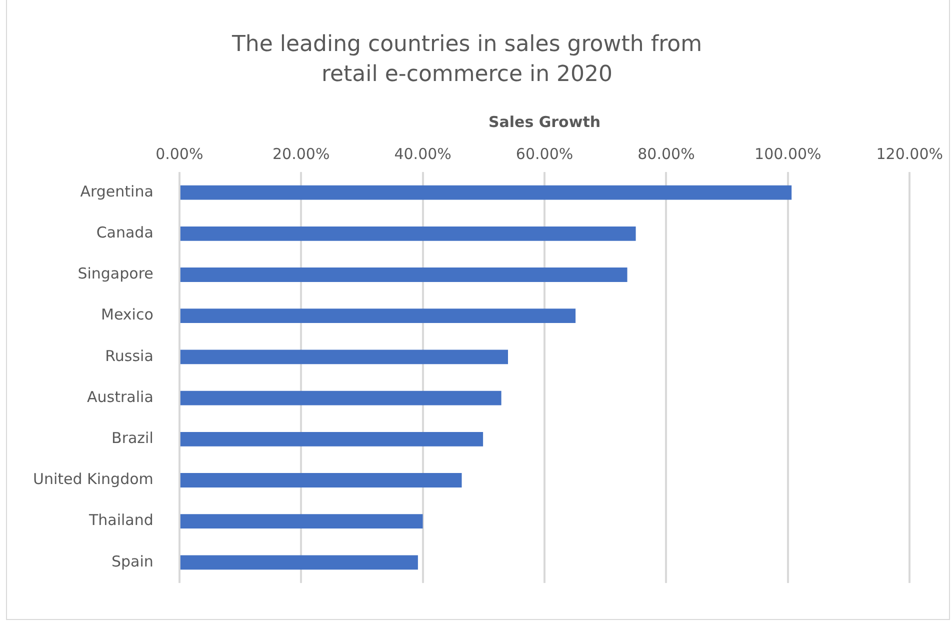 The height and width of the screenshot is (623, 952). Describe the element at coordinates (544, 121) in the screenshot. I see `x-axis-title: Sales Growth` at that location.